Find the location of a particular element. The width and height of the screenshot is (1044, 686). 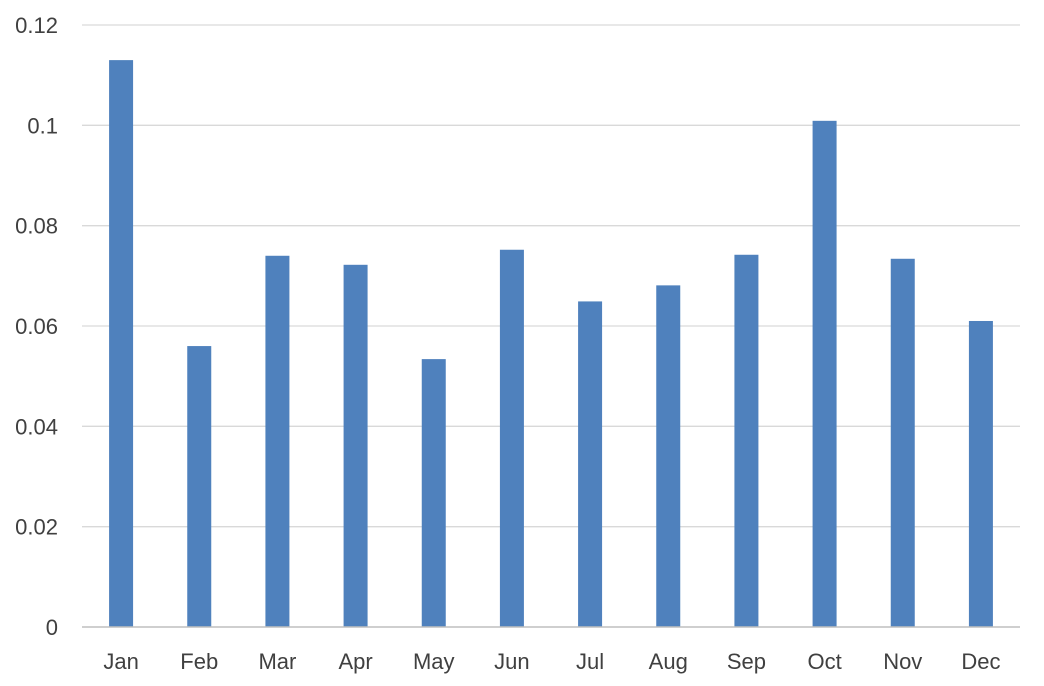

x-tick-label: Oct is located at coordinates (824, 661).